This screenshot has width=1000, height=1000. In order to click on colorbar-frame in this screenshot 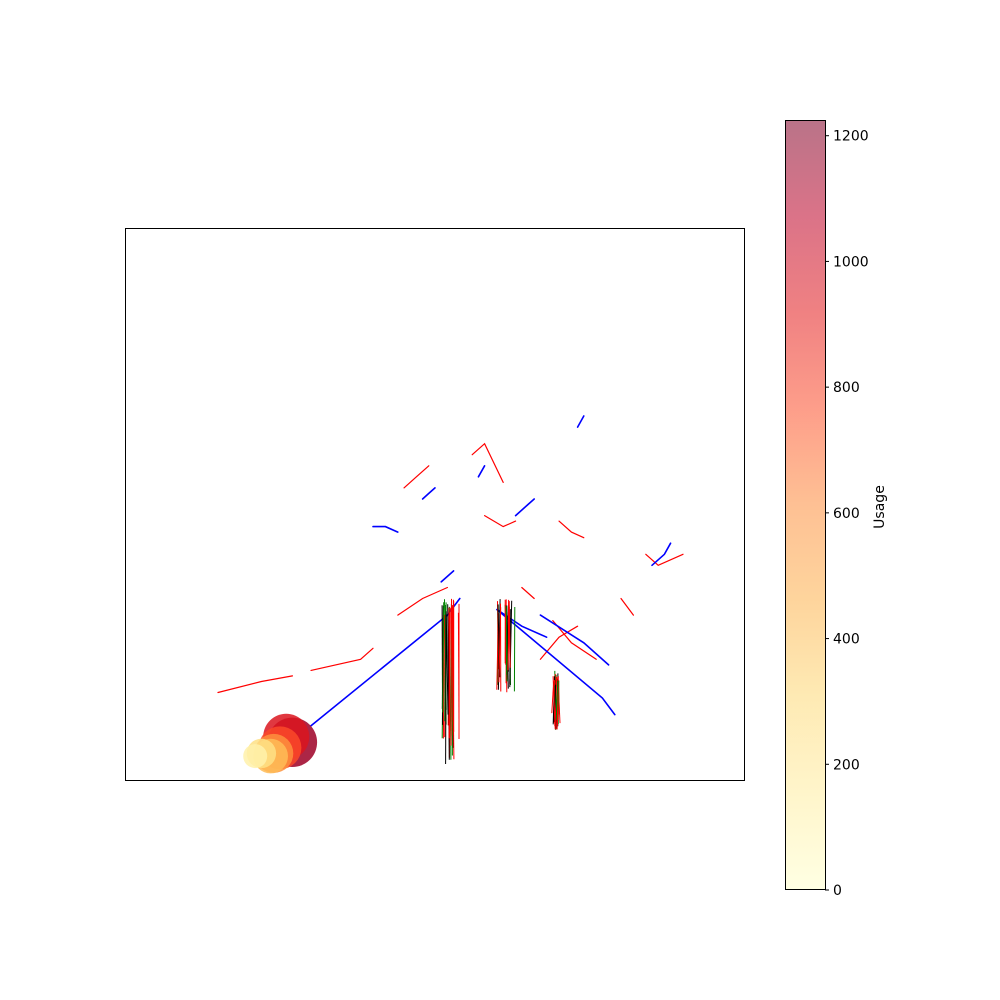, I will do `click(805, 505)`.